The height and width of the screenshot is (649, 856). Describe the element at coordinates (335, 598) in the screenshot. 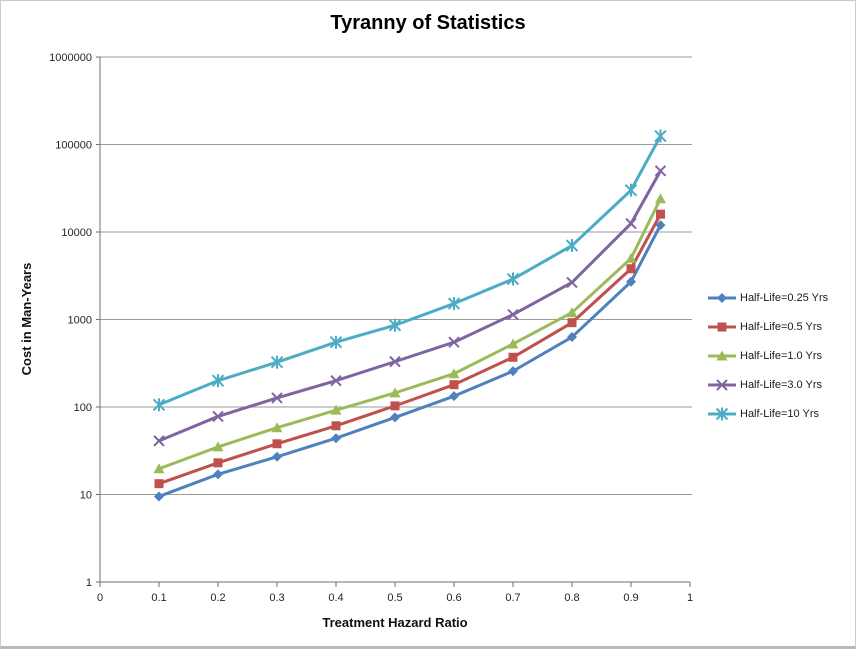

I see `x-tick-label: 0.4` at that location.